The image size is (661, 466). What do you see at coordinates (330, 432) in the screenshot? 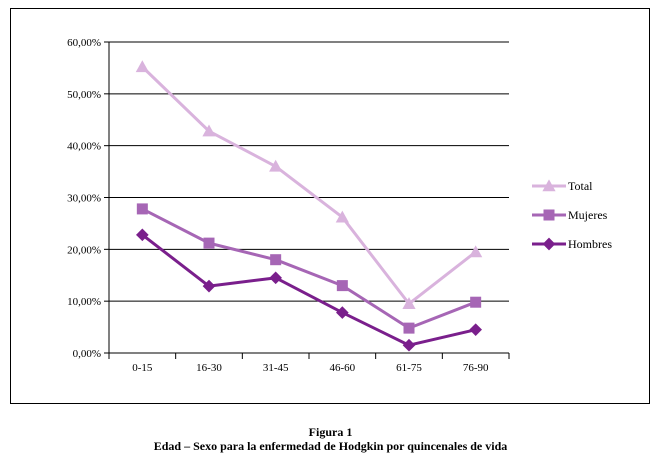
I see `figure-label: Figura 1` at bounding box center [330, 432].